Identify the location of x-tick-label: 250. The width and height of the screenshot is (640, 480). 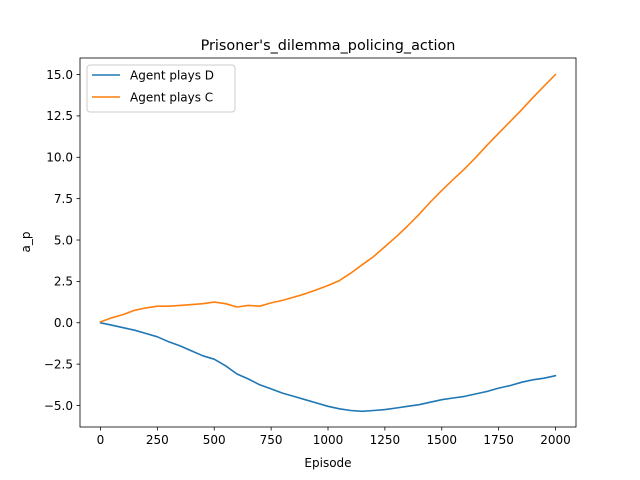
(157, 440).